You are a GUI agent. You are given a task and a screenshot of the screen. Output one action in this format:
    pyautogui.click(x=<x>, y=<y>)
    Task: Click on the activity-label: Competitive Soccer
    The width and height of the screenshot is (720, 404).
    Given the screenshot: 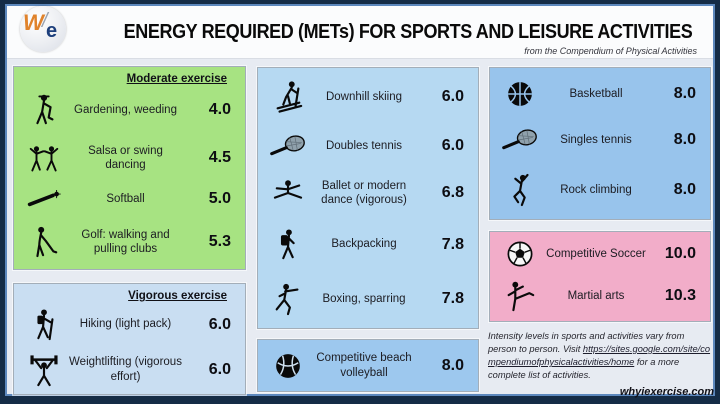 What is the action you would take?
    pyautogui.click(x=596, y=253)
    